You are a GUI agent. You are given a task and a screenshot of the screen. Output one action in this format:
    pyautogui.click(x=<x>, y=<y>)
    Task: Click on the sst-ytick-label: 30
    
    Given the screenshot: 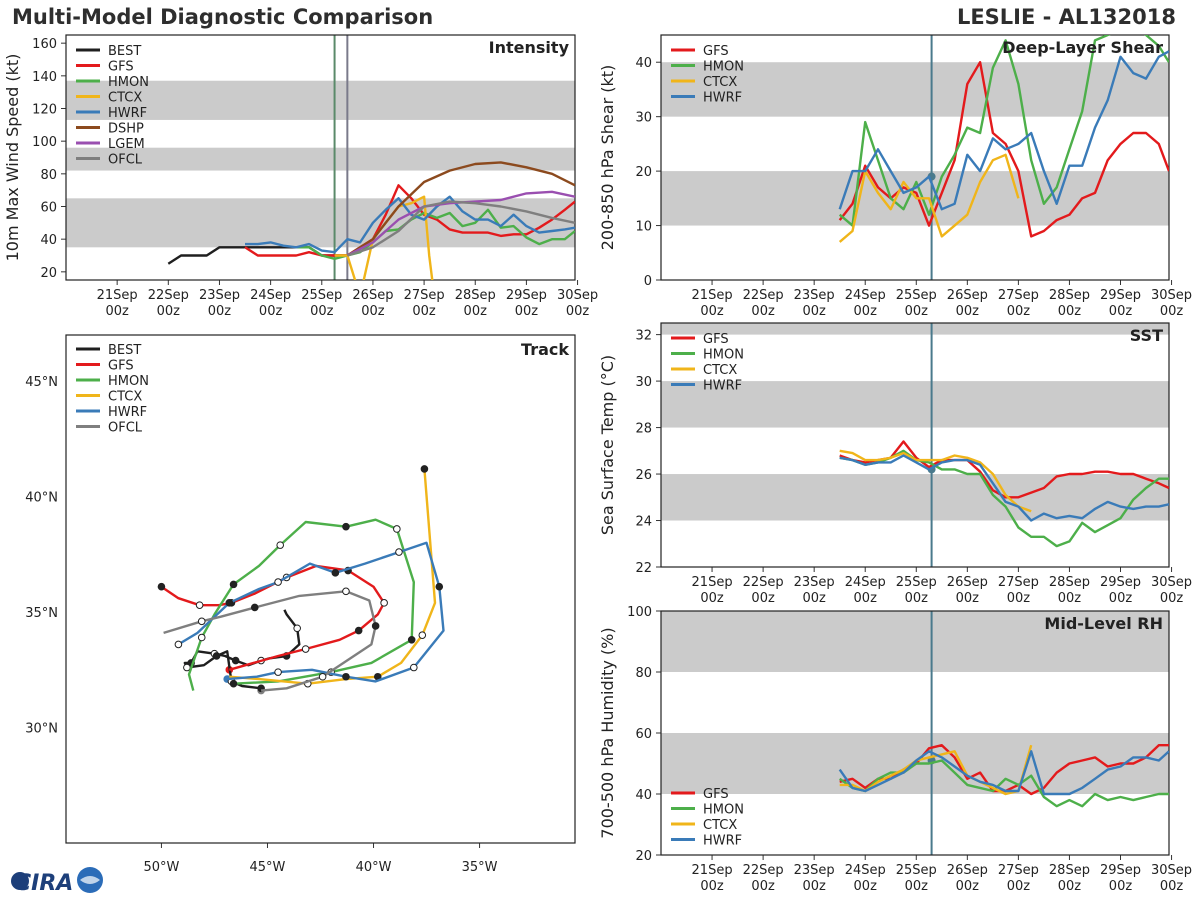 What is the action you would take?
    pyautogui.click(x=643, y=382)
    